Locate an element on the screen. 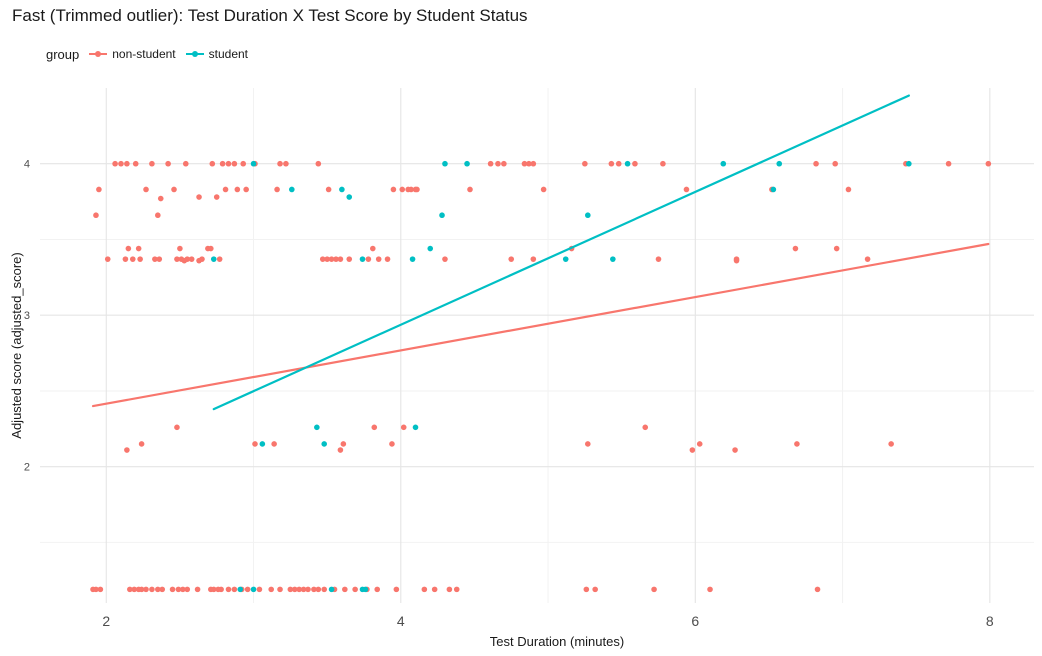  x-tick-label: 4 is located at coordinates (401, 621).